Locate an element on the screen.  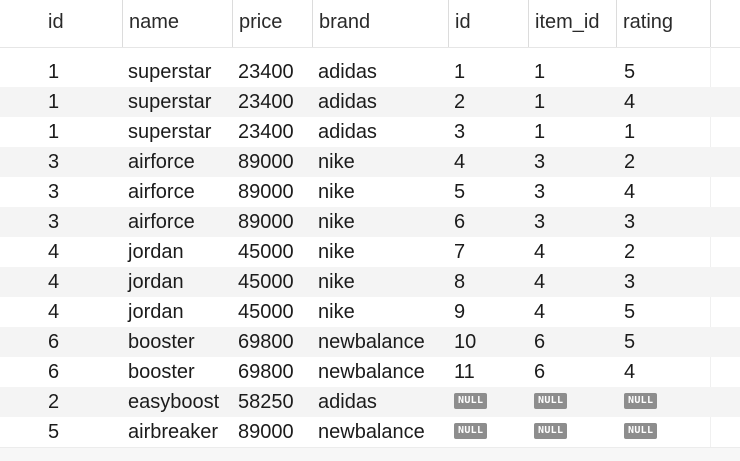
cell-review-id: 10 is located at coordinates (465, 342).